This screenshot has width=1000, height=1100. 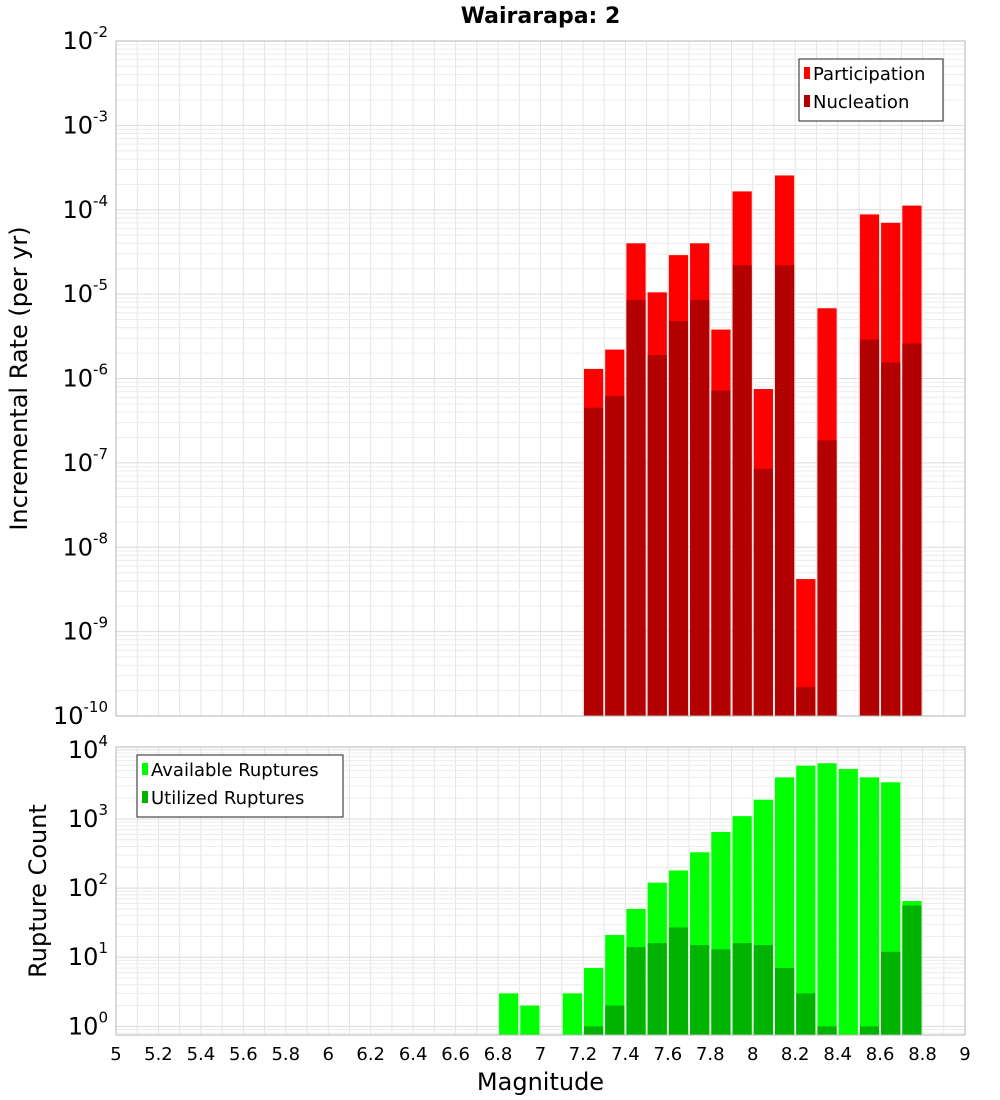 What do you see at coordinates (541, 16) in the screenshot?
I see `chart-title: Wairarapa: 2` at bounding box center [541, 16].